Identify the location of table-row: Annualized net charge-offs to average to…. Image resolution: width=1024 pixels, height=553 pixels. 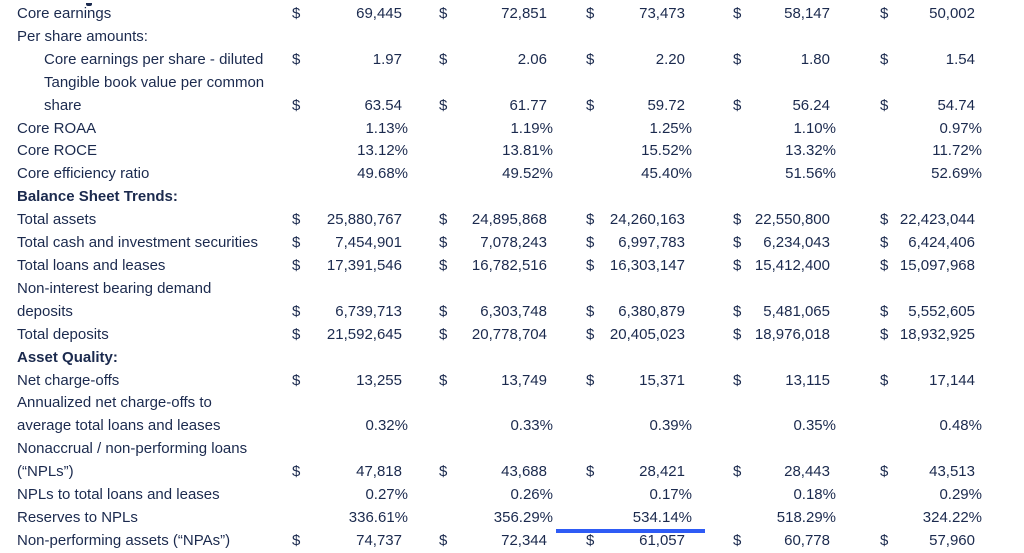
(510, 415).